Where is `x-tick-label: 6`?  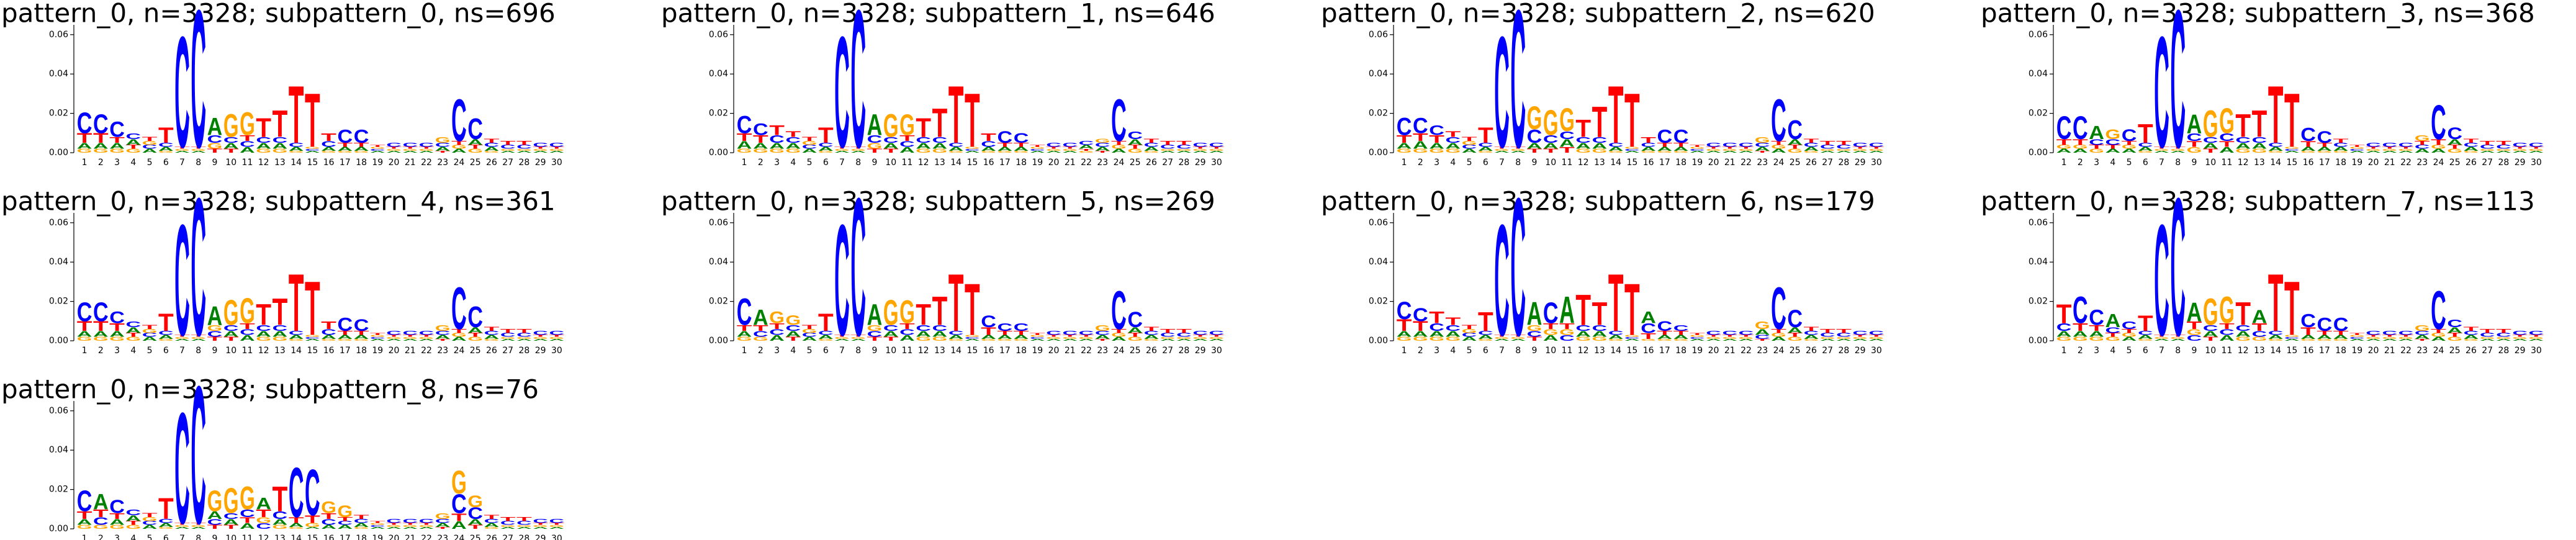
x-tick-label: 6 is located at coordinates (2145, 351).